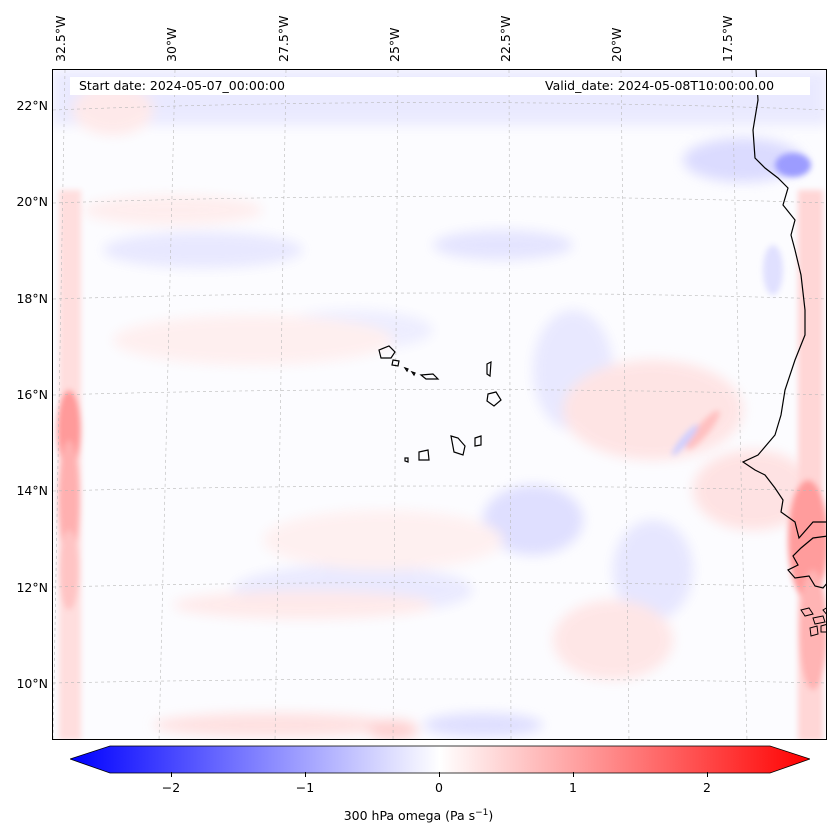  Describe the element at coordinates (440, 86) in the screenshot. I see `header-band` at that location.